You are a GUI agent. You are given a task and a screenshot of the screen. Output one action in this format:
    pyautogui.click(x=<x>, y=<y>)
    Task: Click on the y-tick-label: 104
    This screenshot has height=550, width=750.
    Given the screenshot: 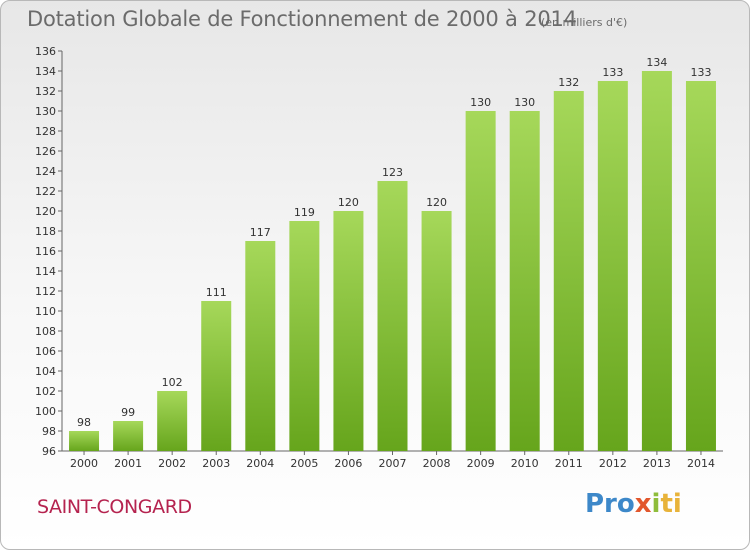 What is the action you would take?
    pyautogui.click(x=45, y=371)
    